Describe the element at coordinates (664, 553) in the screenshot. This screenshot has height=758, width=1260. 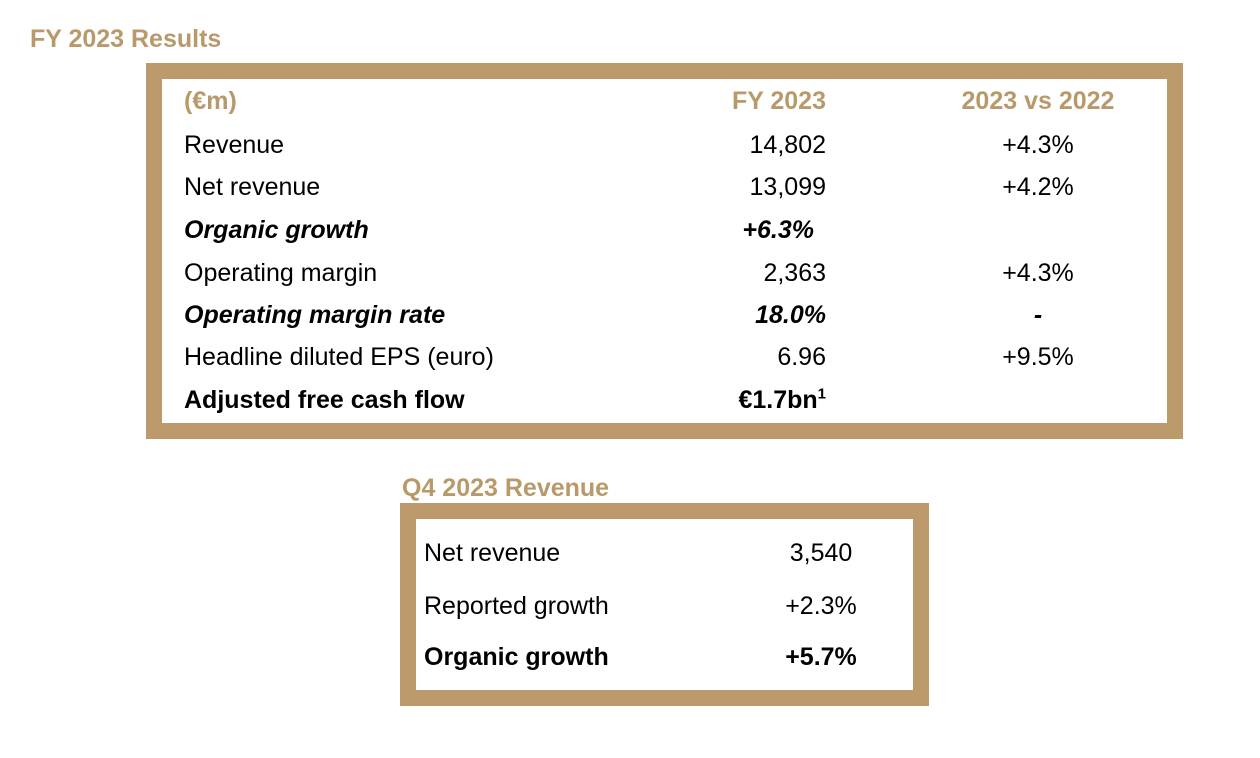
I see `table-row-q4-net-revenue: Net revenue 3,540` at that location.